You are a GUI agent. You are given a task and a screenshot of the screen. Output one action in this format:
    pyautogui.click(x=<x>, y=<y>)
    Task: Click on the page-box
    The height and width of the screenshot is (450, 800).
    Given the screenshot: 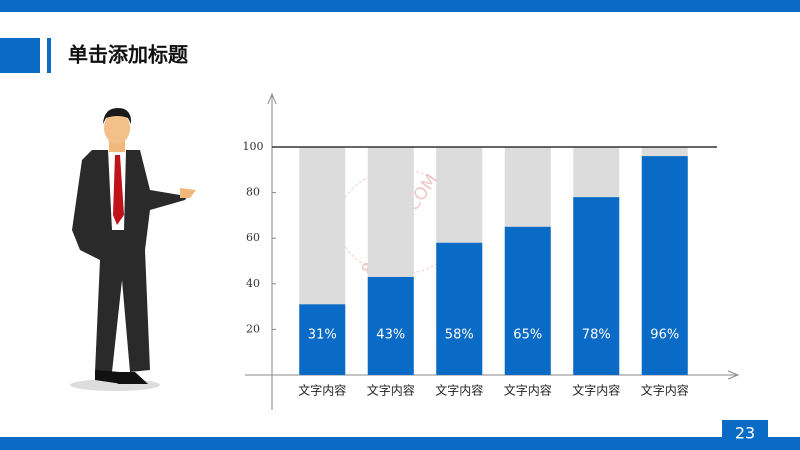 What is the action you would take?
    pyautogui.click(x=745, y=435)
    